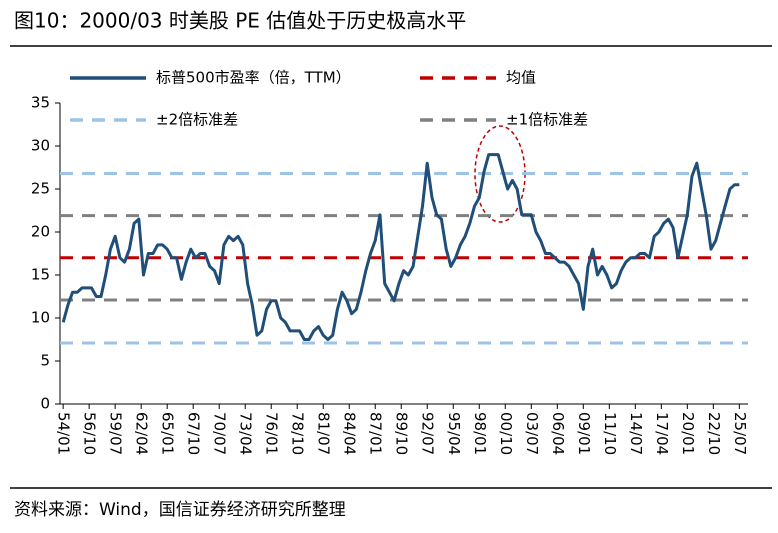 The height and width of the screenshot is (533, 778). I want to click on y-tick-label: 30, so click(40, 146).